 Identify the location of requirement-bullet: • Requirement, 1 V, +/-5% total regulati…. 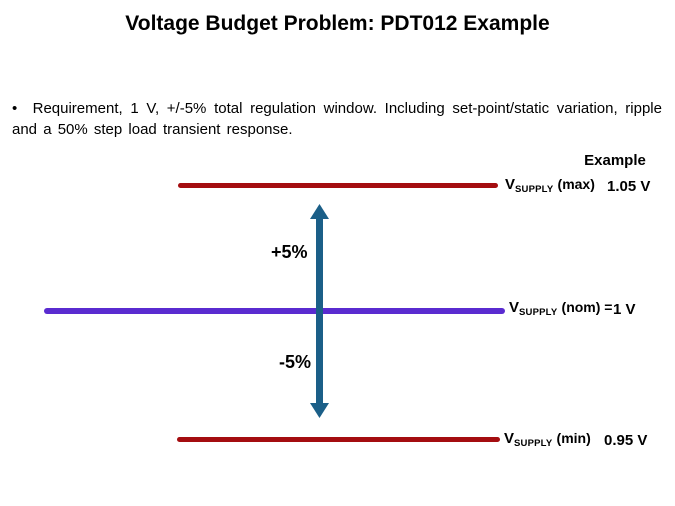
(337, 119).